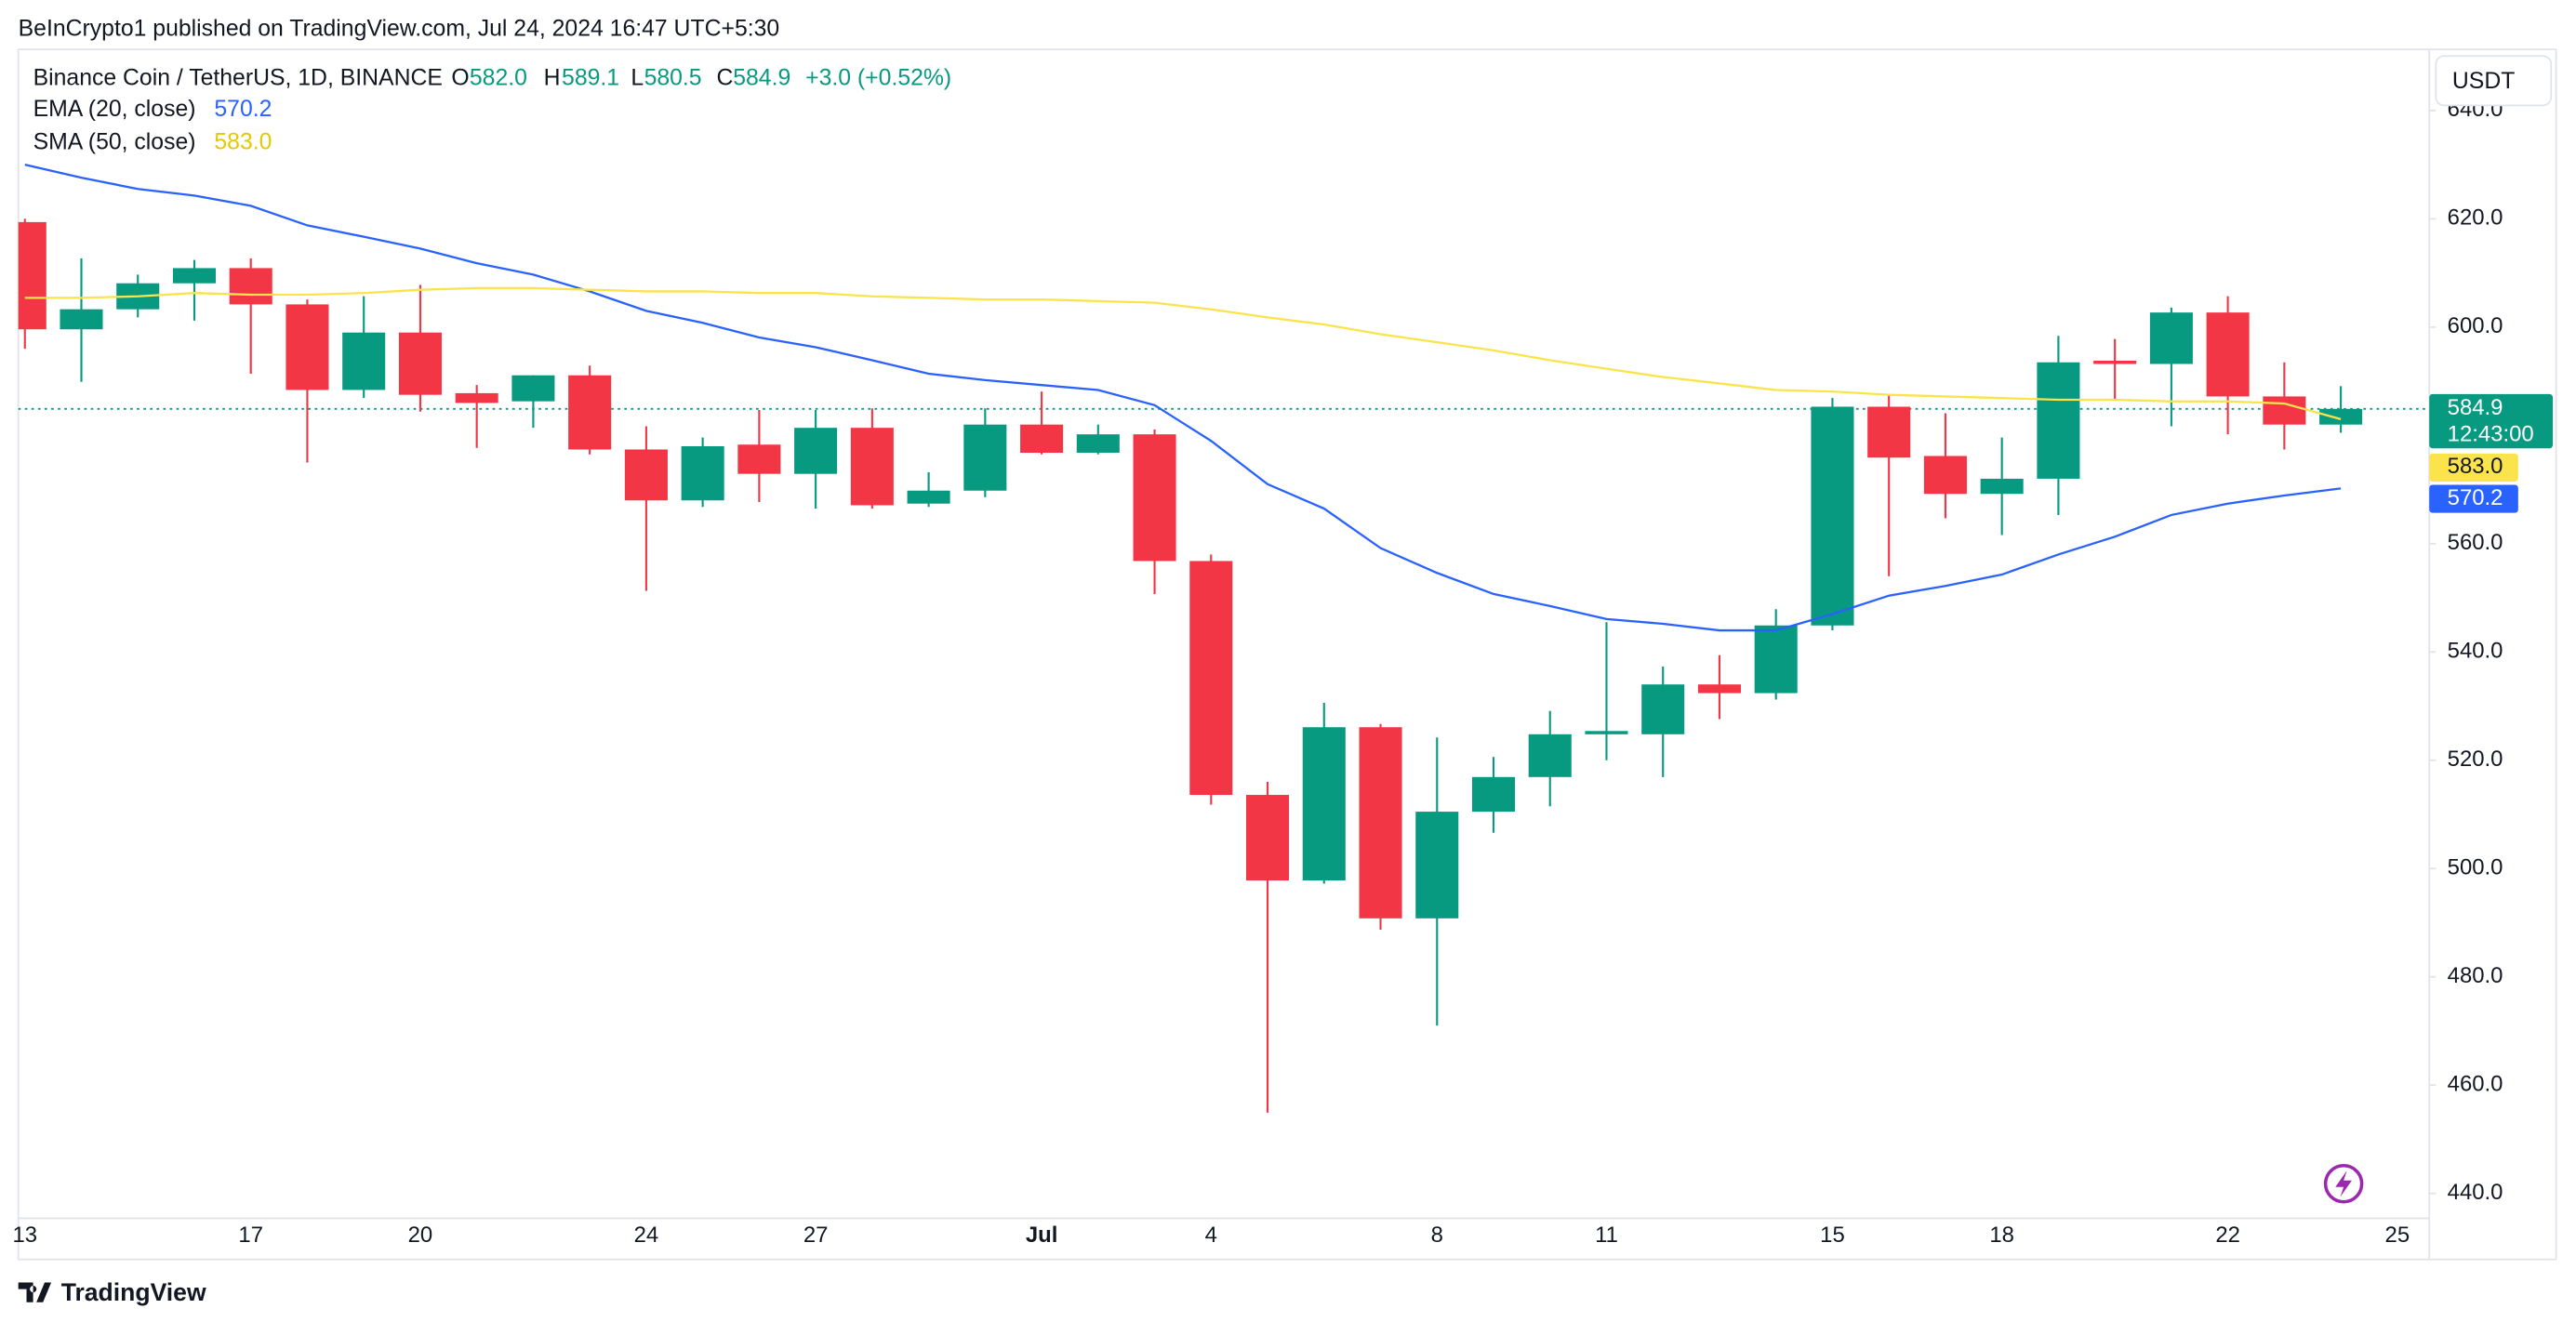  I want to click on ohlc-letter: L, so click(637, 79).